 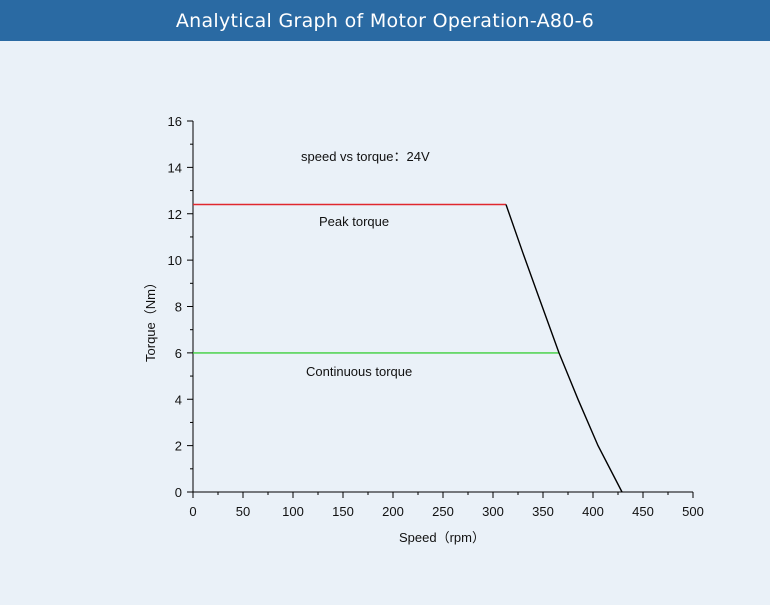 I want to click on continuous-torque-label: Continuous torque, so click(x=359, y=371).